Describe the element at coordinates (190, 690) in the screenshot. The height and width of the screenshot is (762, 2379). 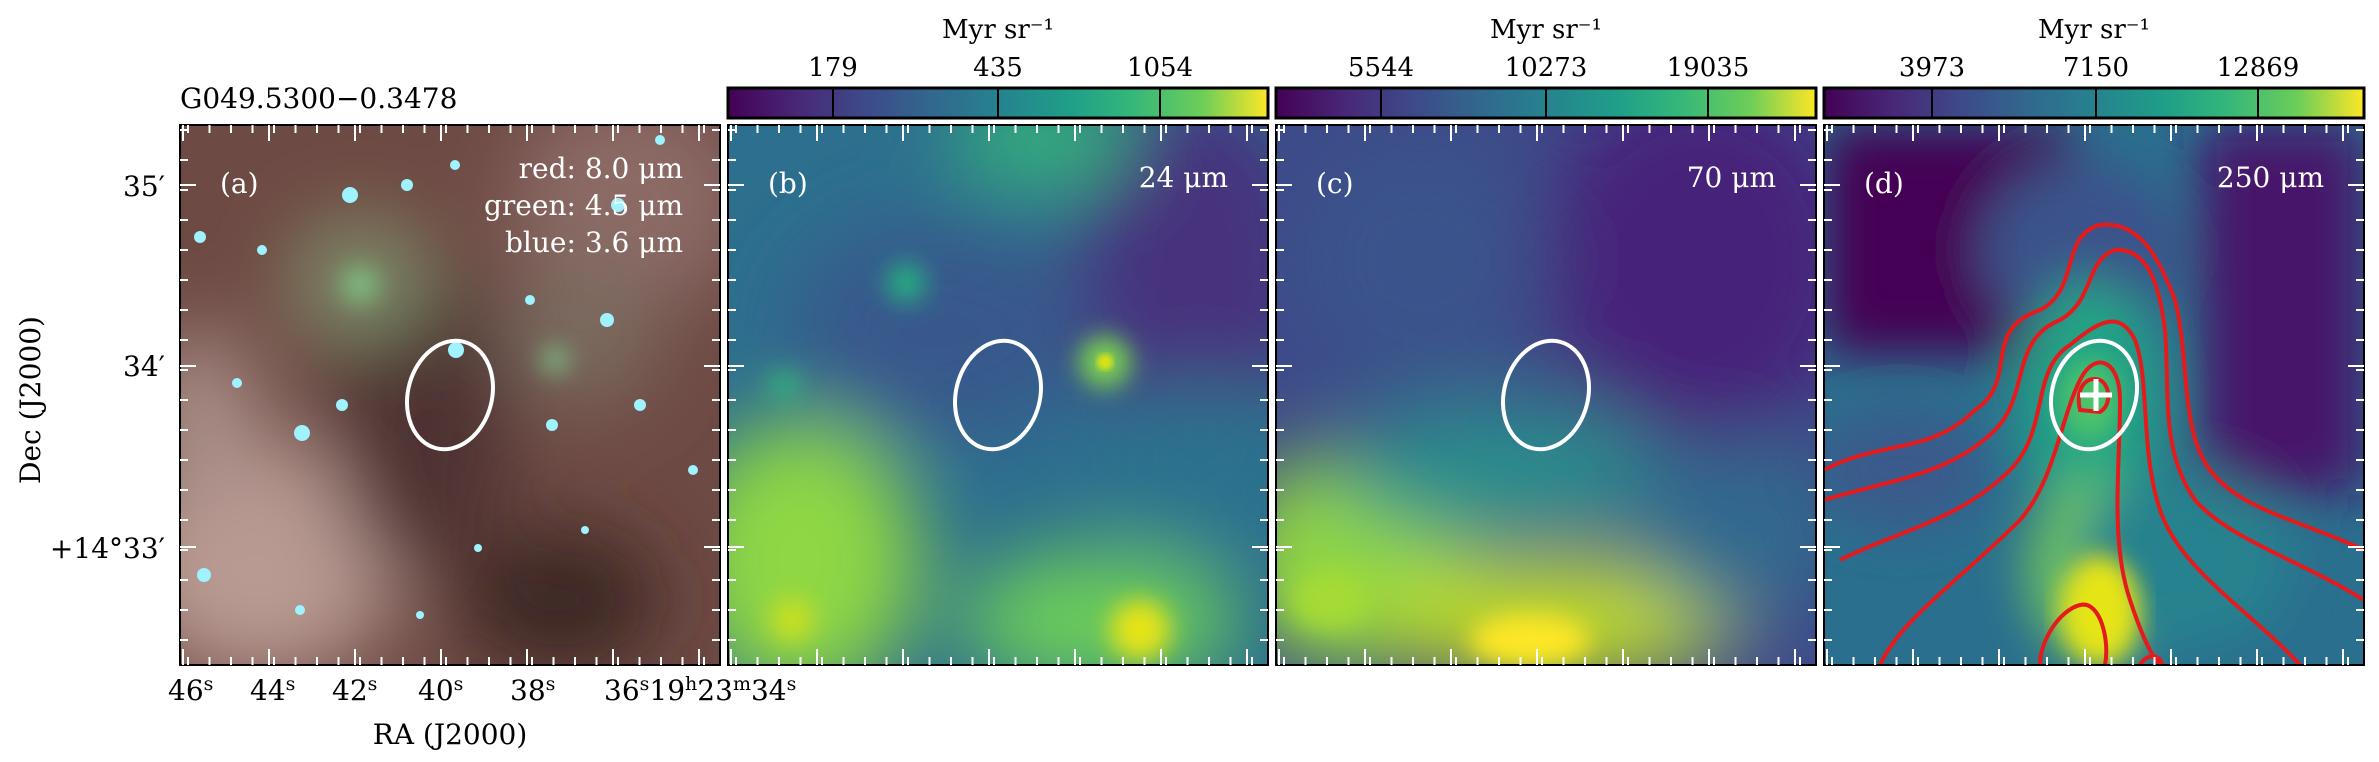
I see `ra-tick-46s: 46s` at that location.